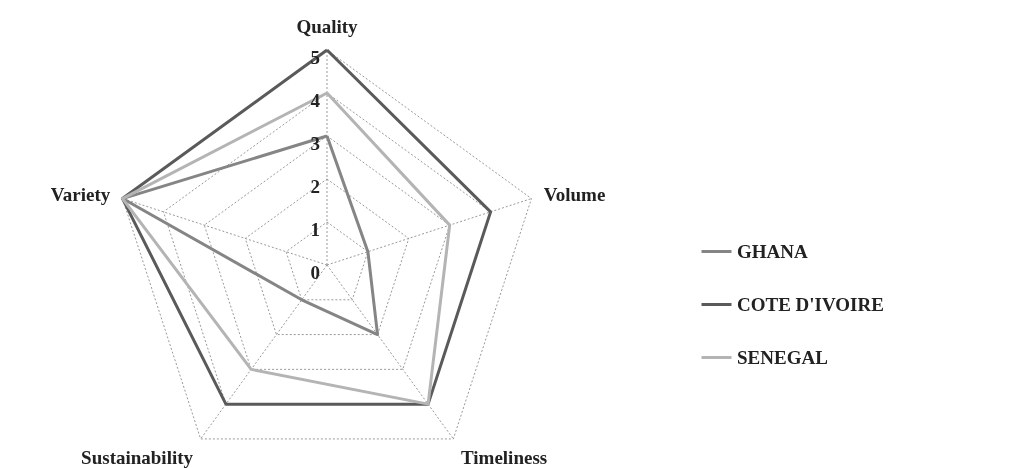  I want to click on spoke-label: Timeliness, so click(504, 457).